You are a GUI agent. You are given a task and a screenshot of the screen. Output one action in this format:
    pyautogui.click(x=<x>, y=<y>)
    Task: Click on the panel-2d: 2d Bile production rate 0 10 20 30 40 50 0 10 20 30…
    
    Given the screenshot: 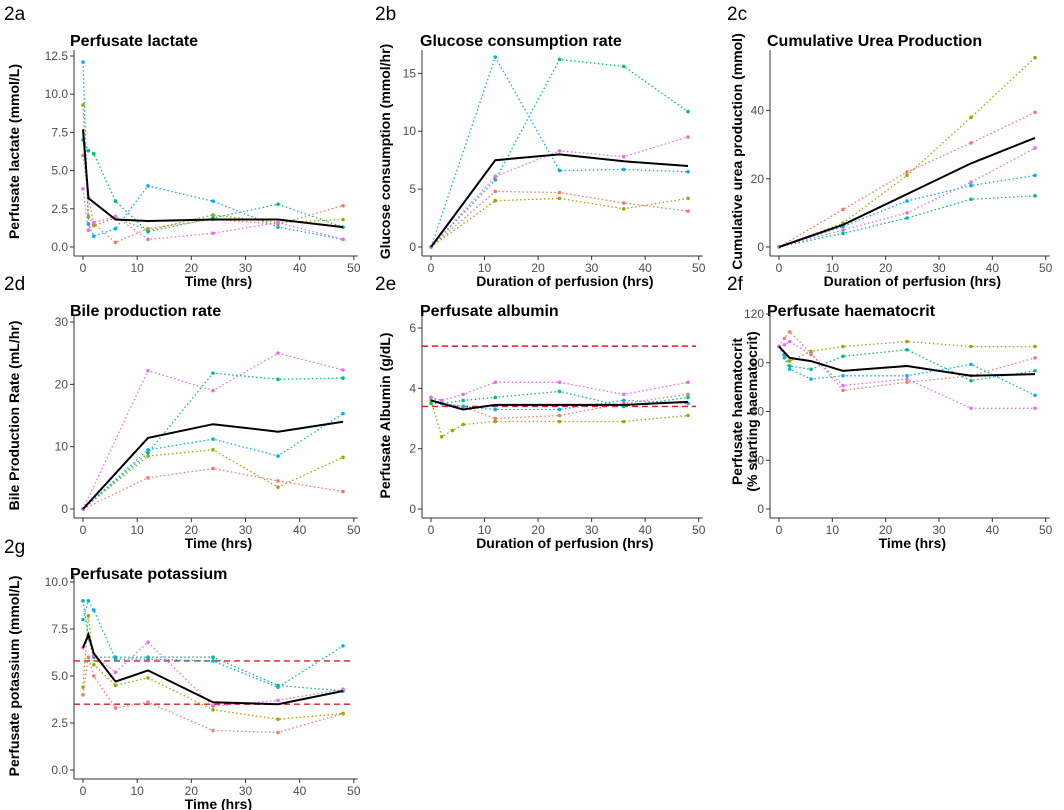 What is the action you would take?
    pyautogui.click(x=182, y=412)
    